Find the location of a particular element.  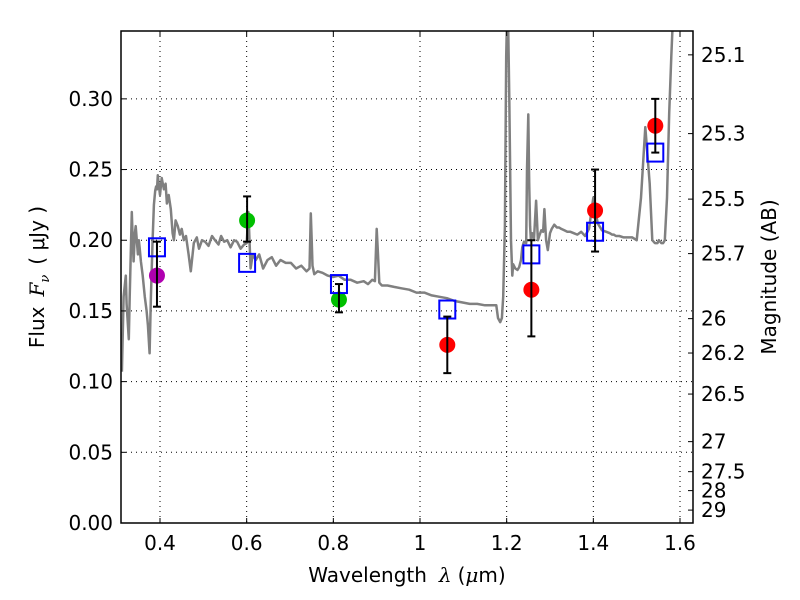

y-tick-labels: 0.00 0.05 0.10 0.15 0.20 0.25 0.30 is located at coordinates (90, 311).